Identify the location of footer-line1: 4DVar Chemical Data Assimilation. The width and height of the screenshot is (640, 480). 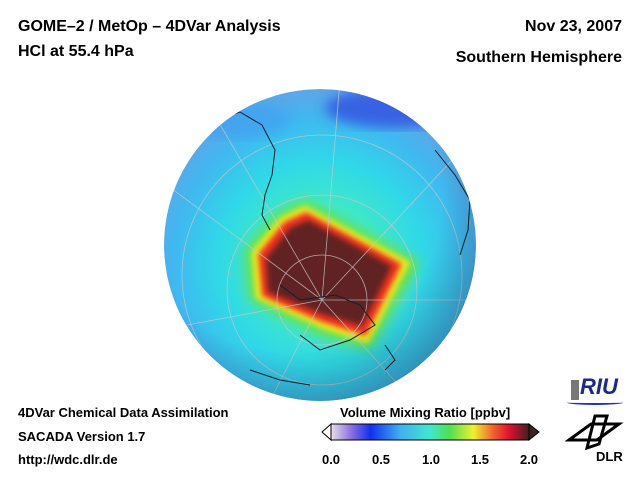
(123, 412).